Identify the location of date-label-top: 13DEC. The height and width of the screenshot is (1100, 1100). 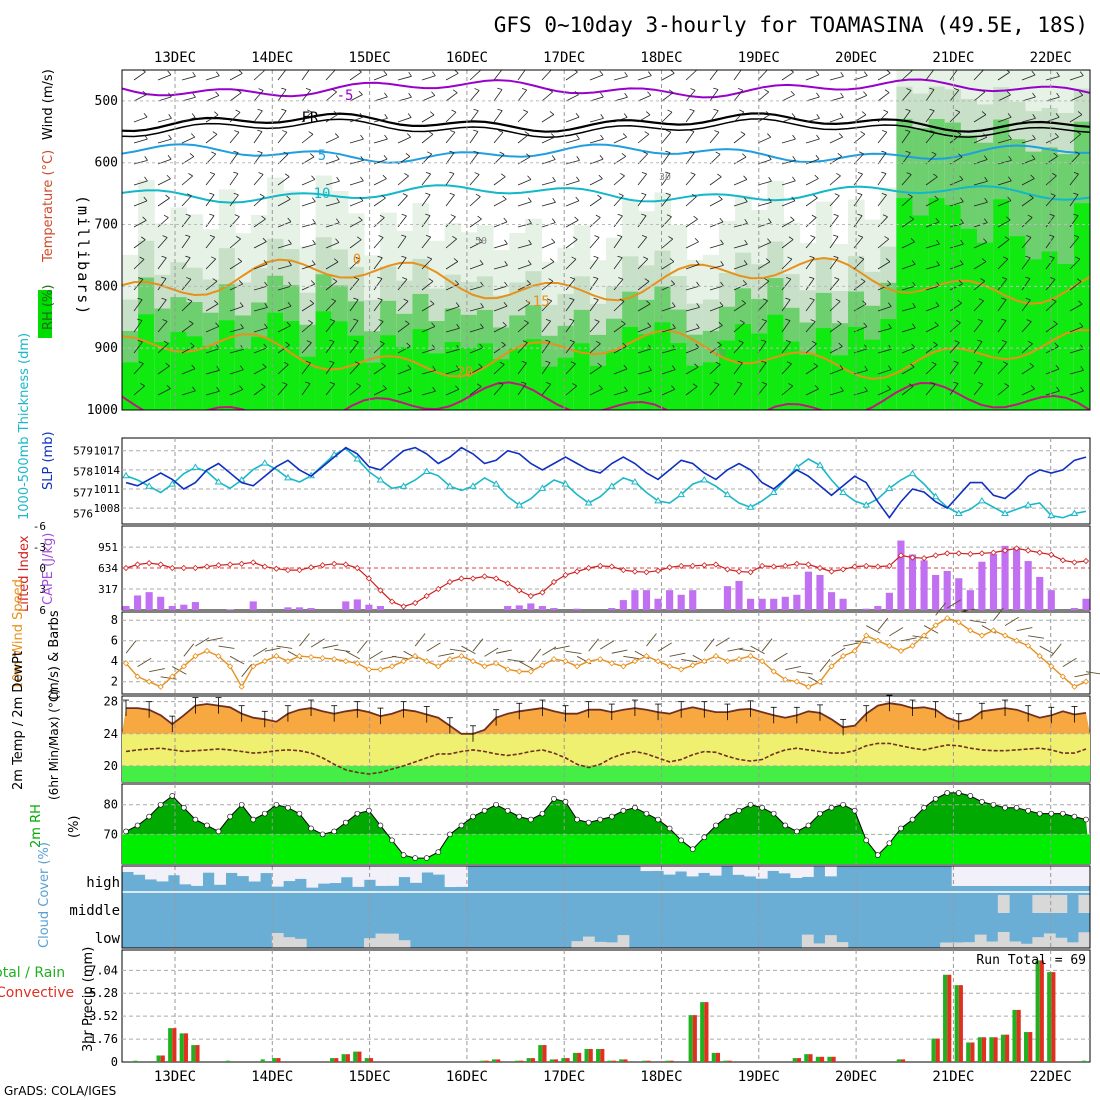
(175, 58).